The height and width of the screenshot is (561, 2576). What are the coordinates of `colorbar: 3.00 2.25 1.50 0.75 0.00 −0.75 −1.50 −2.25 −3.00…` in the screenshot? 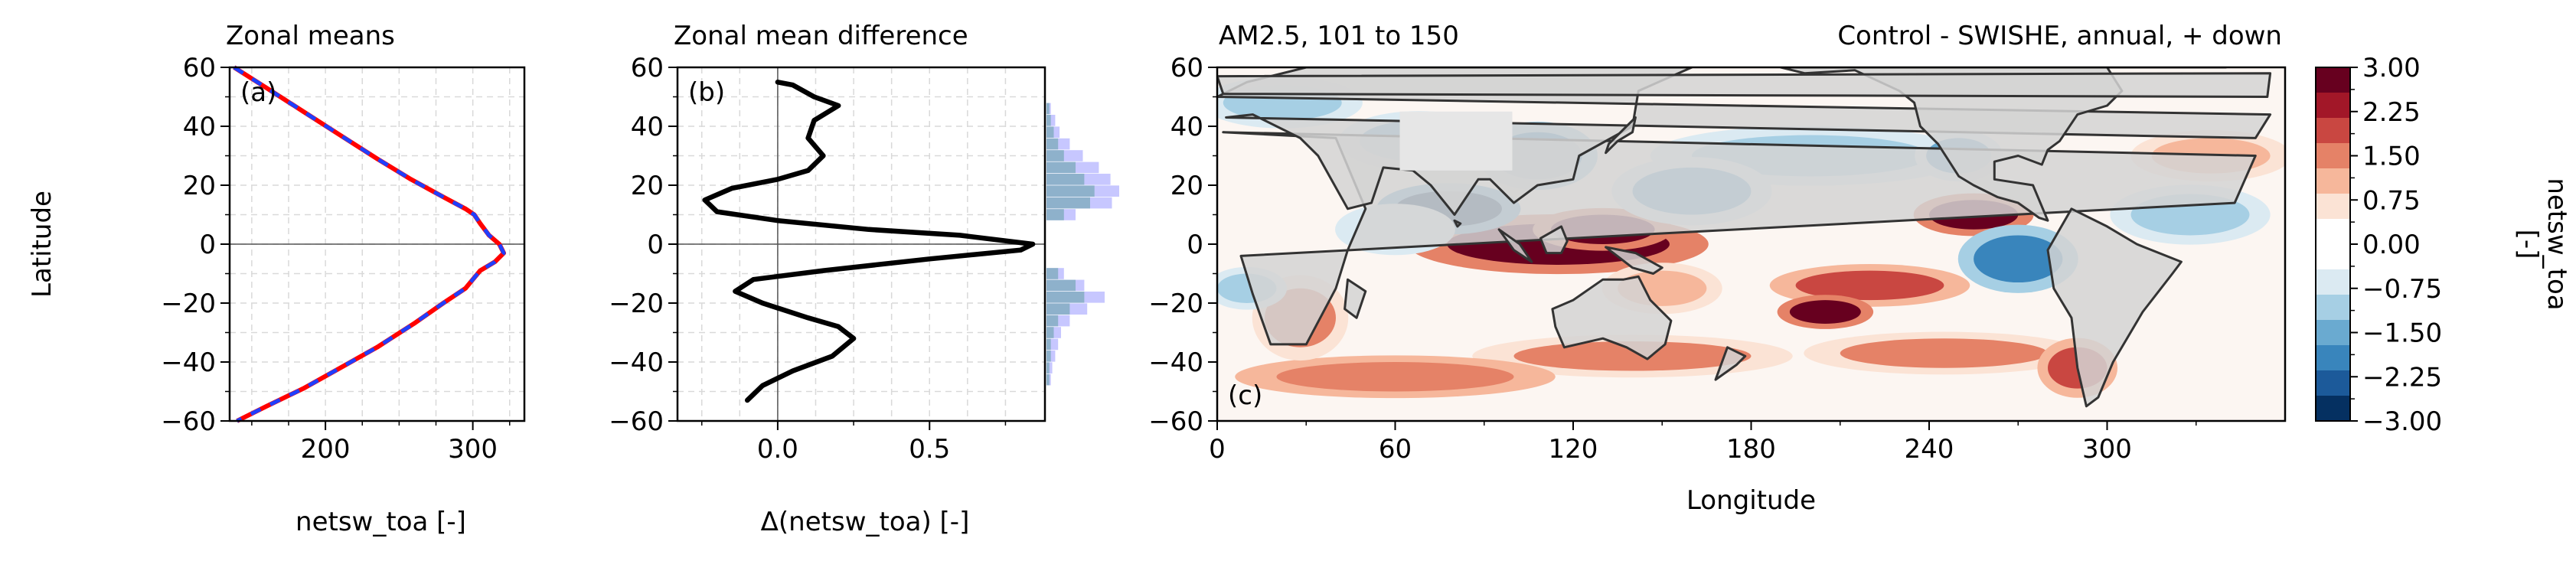 It's located at (2443, 245).